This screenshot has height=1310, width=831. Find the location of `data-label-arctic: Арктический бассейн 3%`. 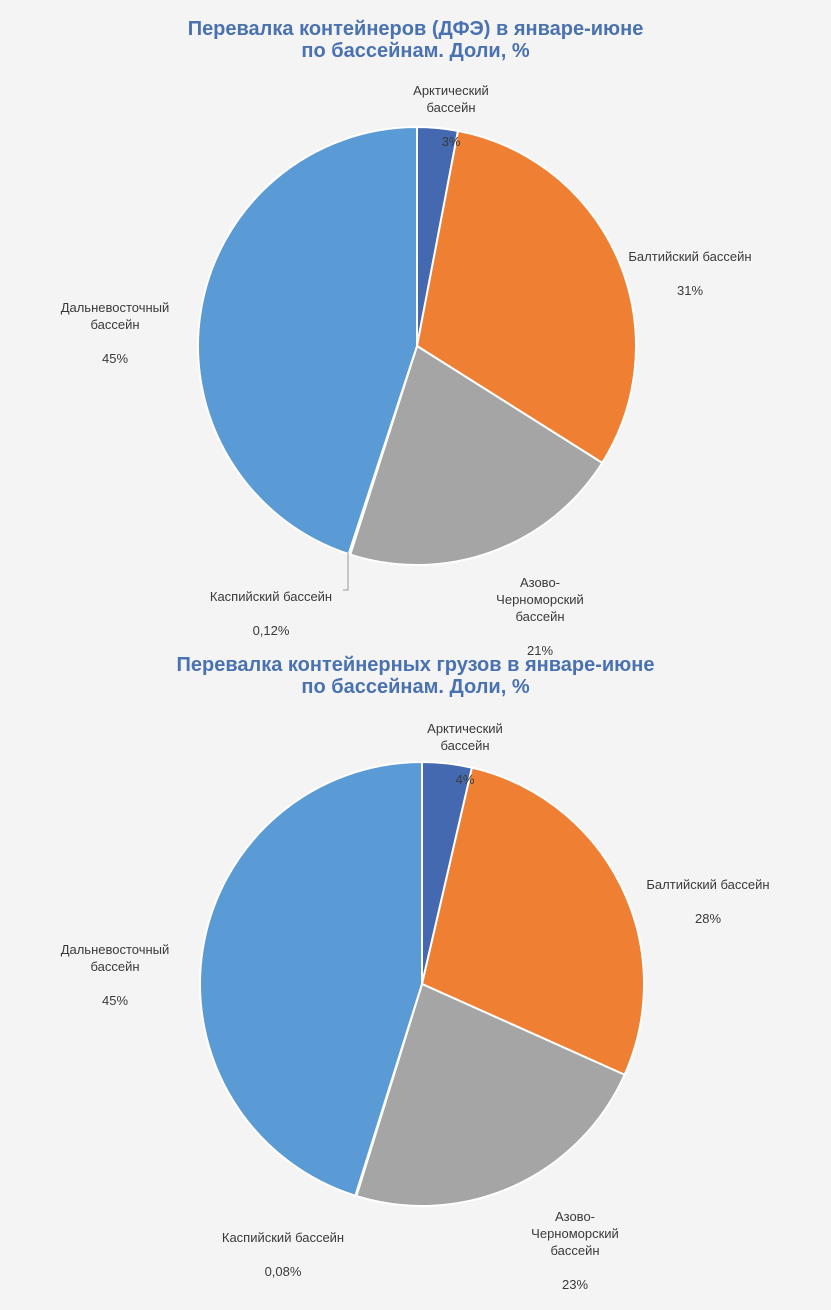

data-label-arctic: Арктический бассейн 3% is located at coordinates (451, 116).